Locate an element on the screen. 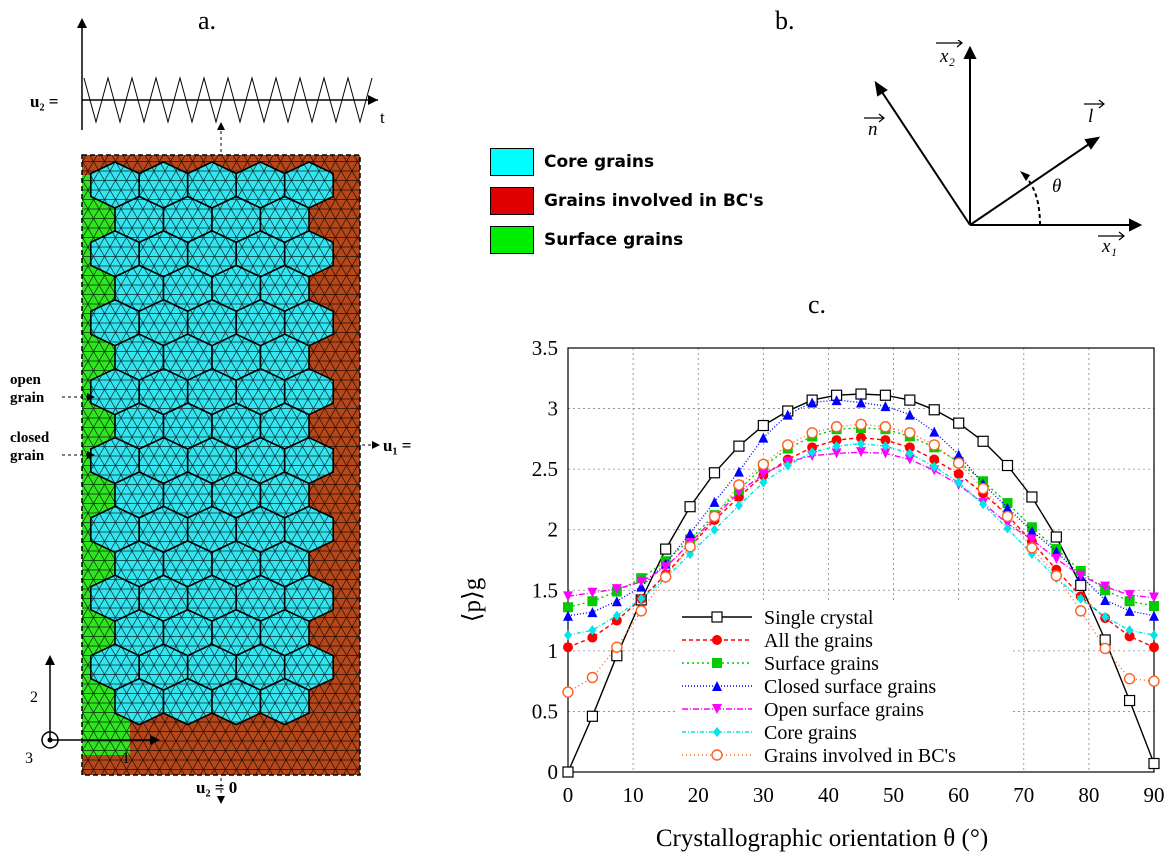 The width and height of the screenshot is (1171, 854). u2-bottom-label: u₂ = 0 is located at coordinates (216, 787).